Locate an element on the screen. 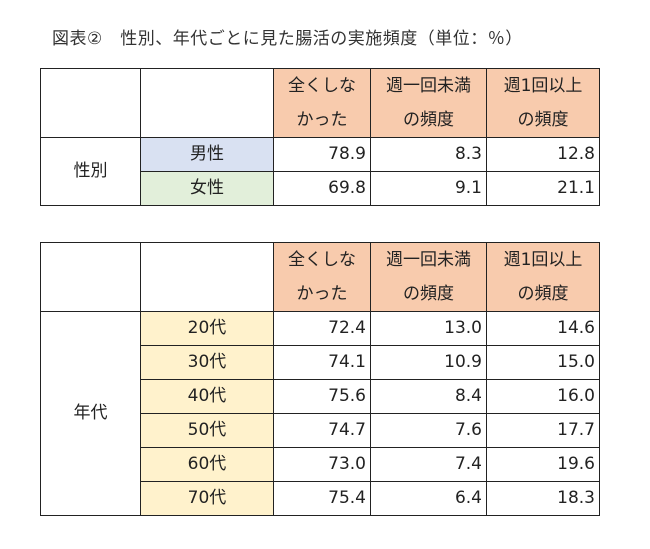 The image size is (650, 549). row-label-age: 40代 is located at coordinates (207, 396).